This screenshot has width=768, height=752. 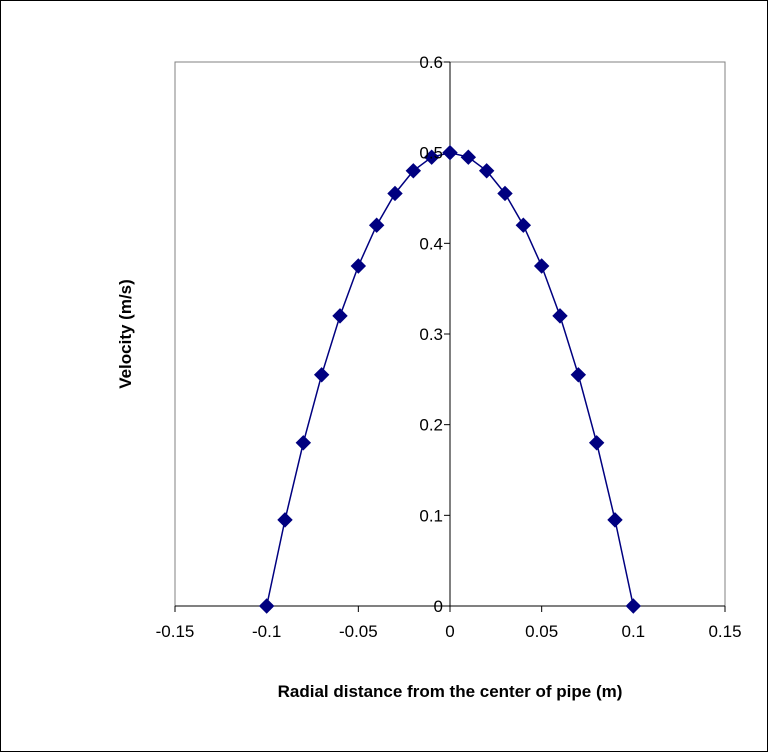 I want to click on y-tick-label: 0.4, so click(x=431, y=243).